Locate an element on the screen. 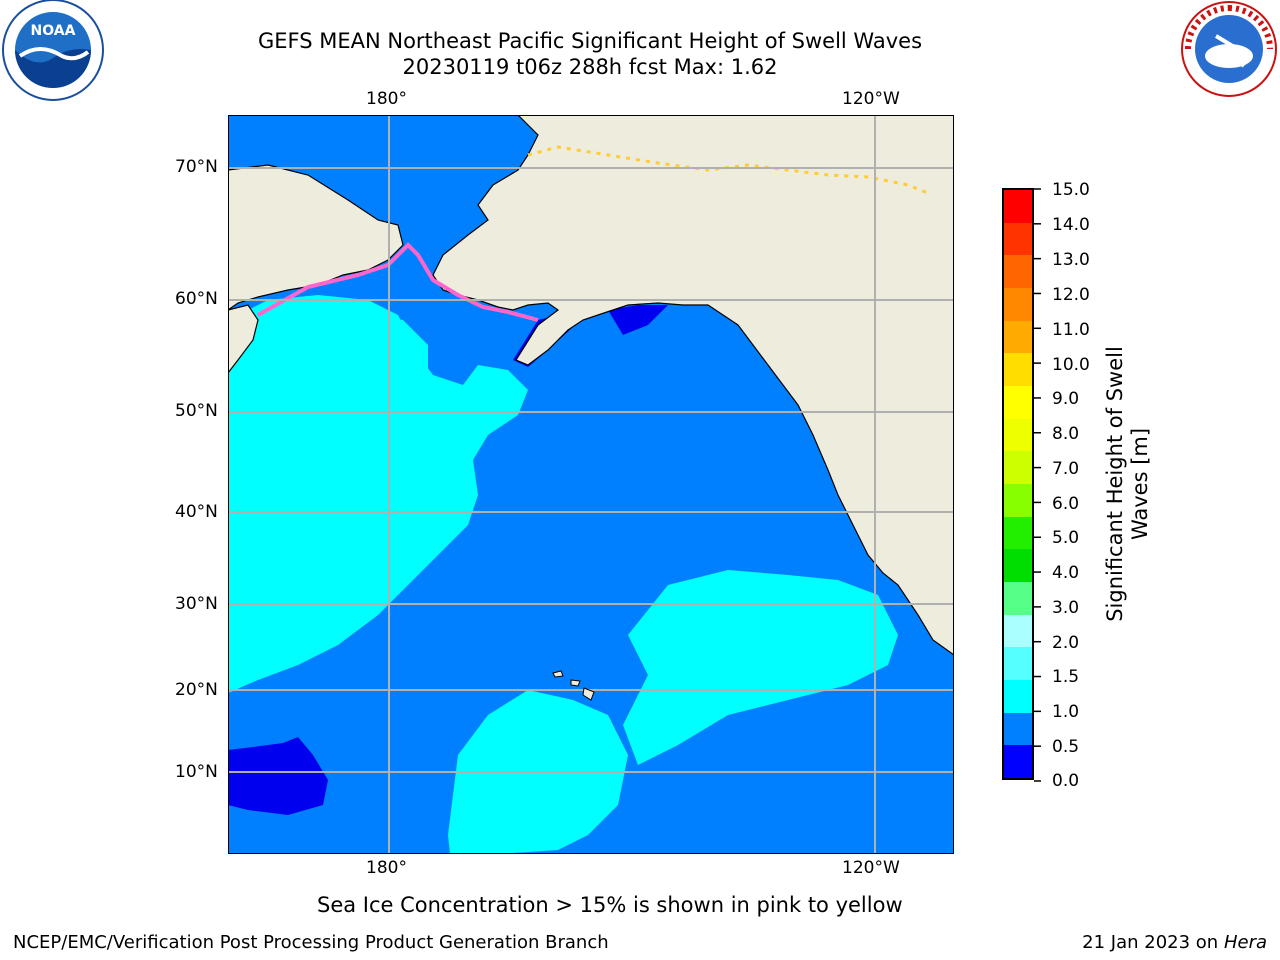 The width and height of the screenshot is (1280, 960). footer-right-date: 21 Jan 2023 on is located at coordinates (1153, 942).